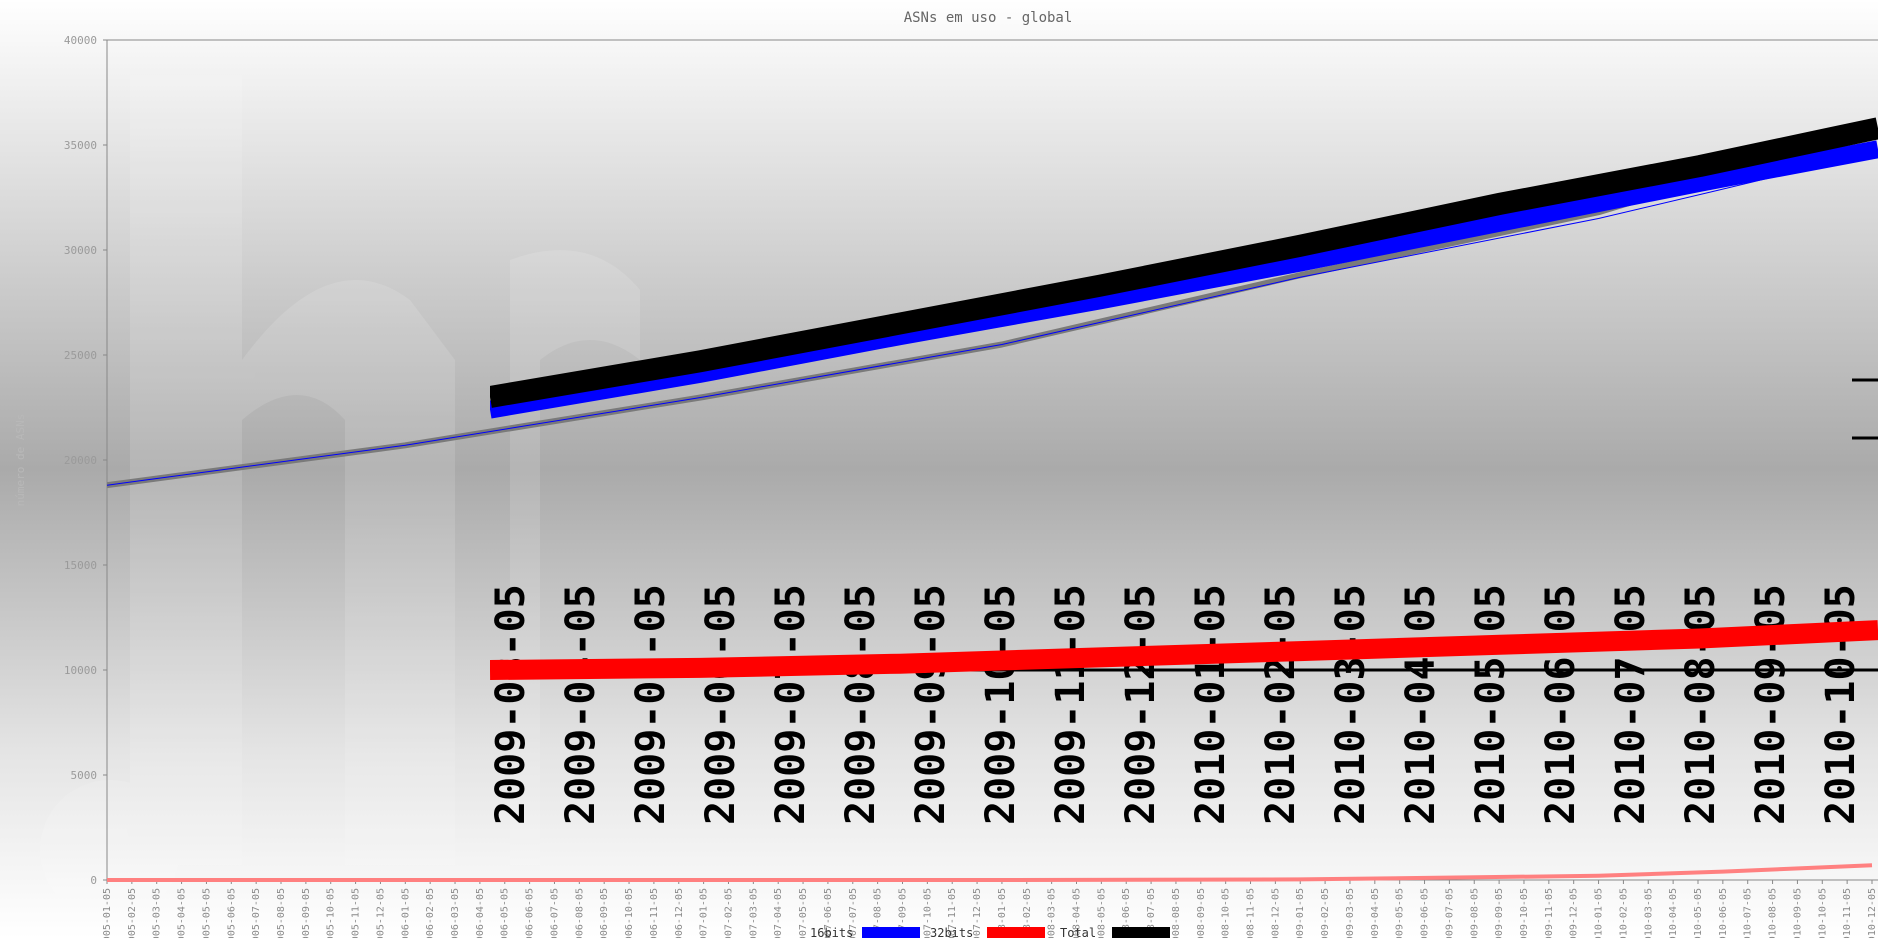 This screenshot has height=938, width=1878. Describe the element at coordinates (651, 704) in the screenshot. I see `zoom-date-label: 2009-05-05` at that location.